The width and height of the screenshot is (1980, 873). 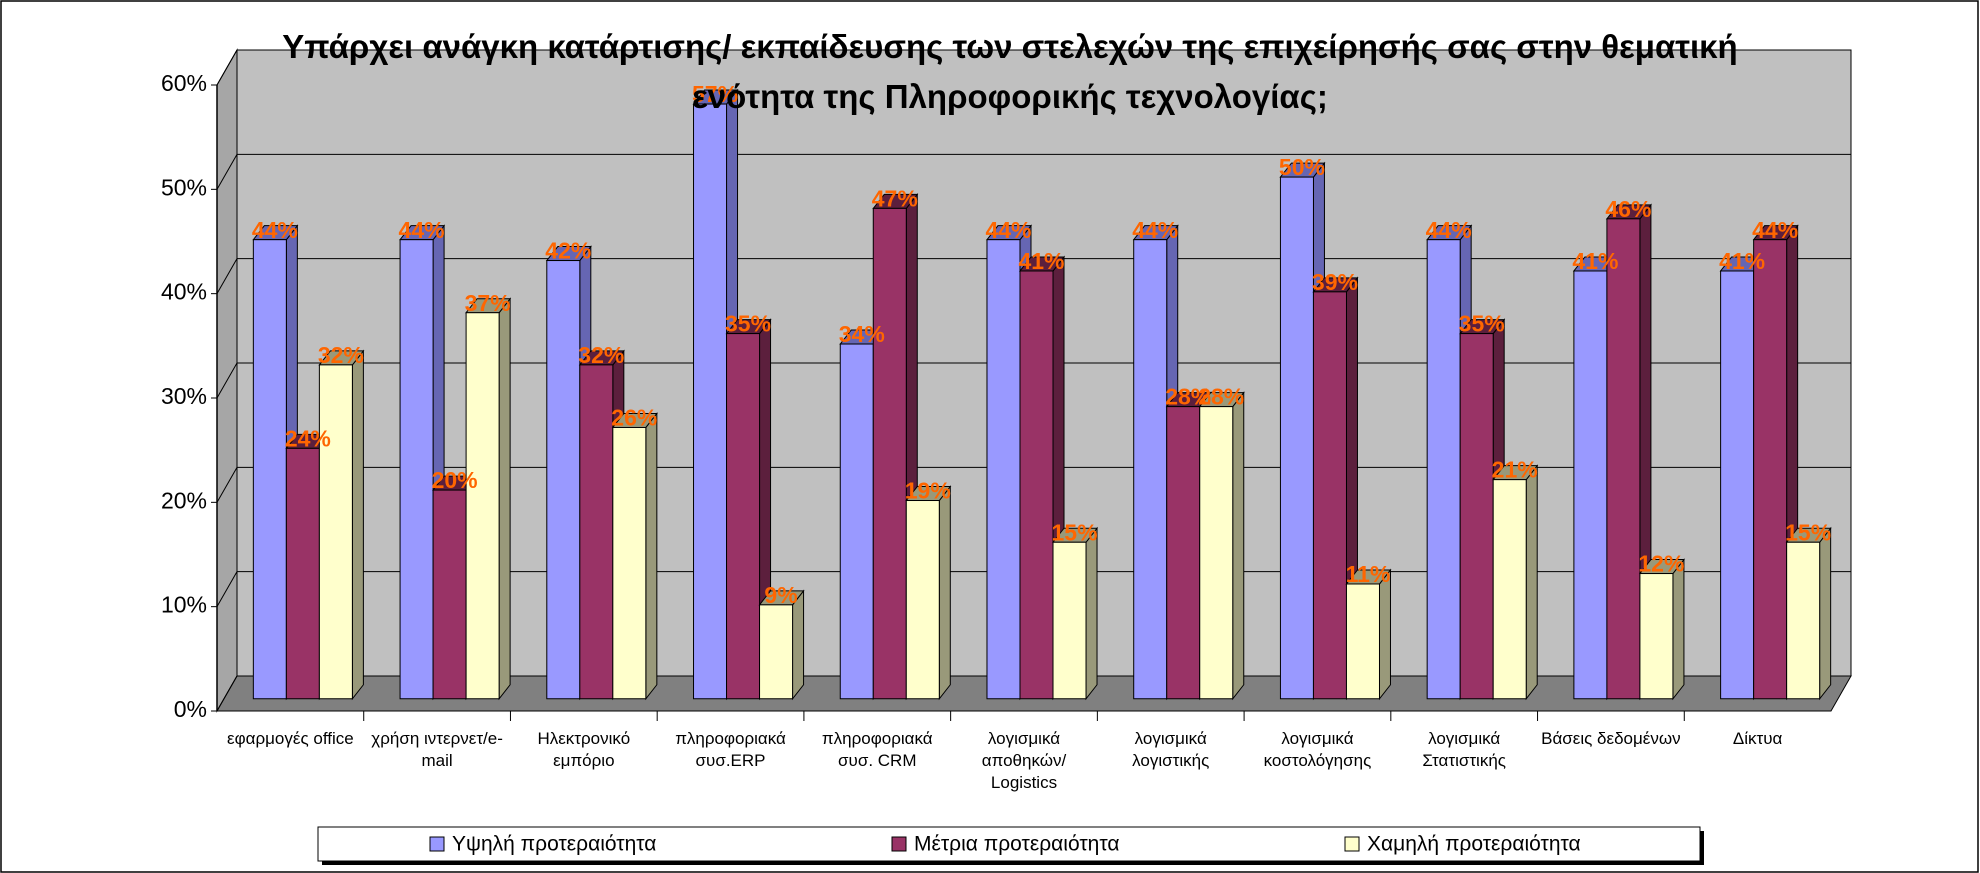 I want to click on x-tick-label: χρήση ιντερνετ/e-mail, so click(x=437, y=749).